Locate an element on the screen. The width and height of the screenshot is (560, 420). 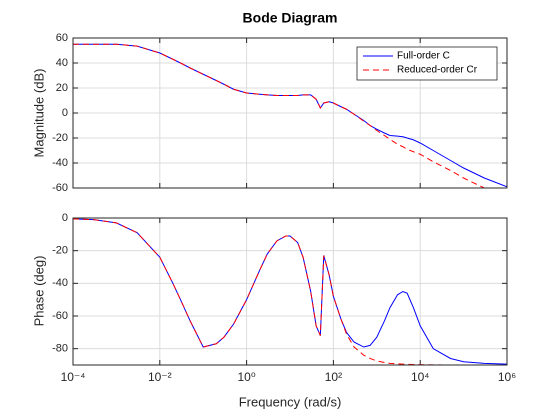
legend-label: Reduced-order Cr is located at coordinates (437, 70).